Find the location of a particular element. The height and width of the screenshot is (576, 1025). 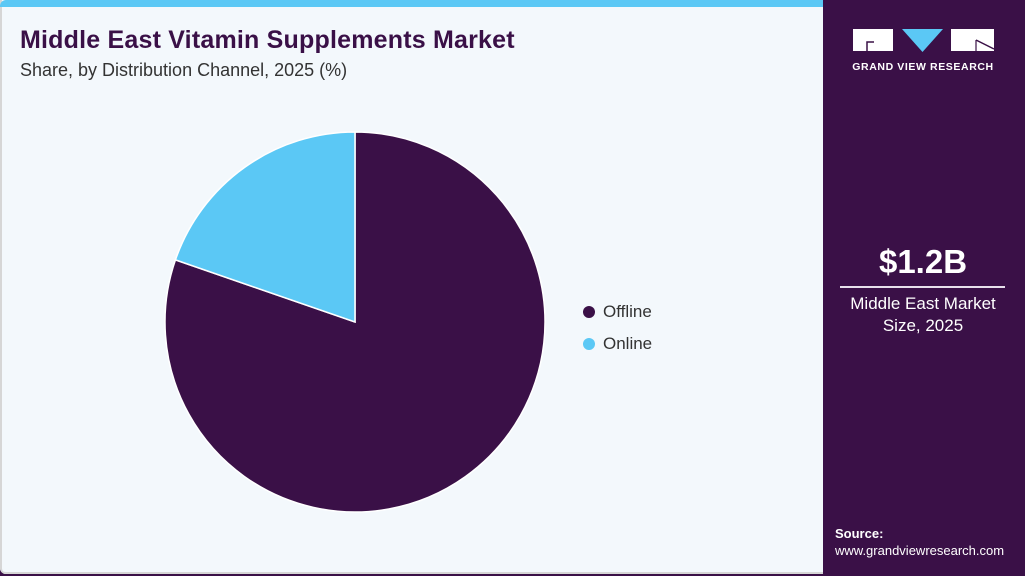

grand-view-research-logo-icon is located at coordinates (924, 40).